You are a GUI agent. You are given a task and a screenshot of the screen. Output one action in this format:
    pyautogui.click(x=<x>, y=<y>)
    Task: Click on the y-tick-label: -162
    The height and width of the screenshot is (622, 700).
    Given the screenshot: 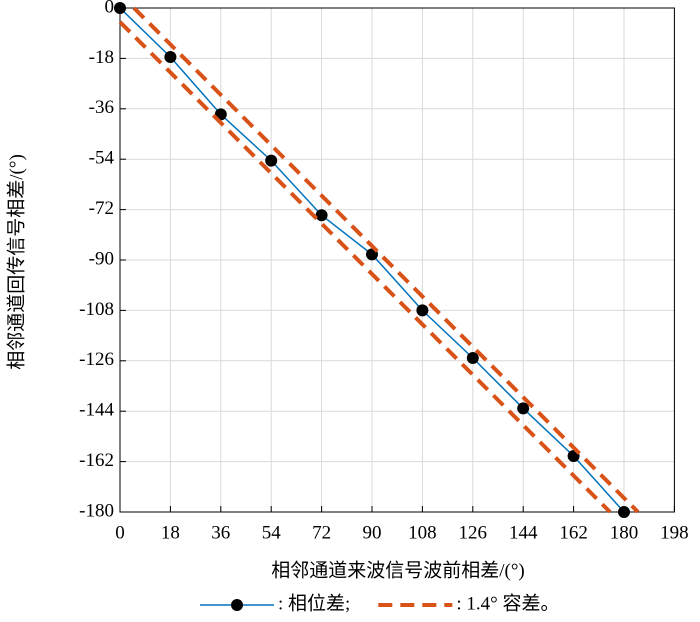 What is the action you would take?
    pyautogui.click(x=96, y=460)
    